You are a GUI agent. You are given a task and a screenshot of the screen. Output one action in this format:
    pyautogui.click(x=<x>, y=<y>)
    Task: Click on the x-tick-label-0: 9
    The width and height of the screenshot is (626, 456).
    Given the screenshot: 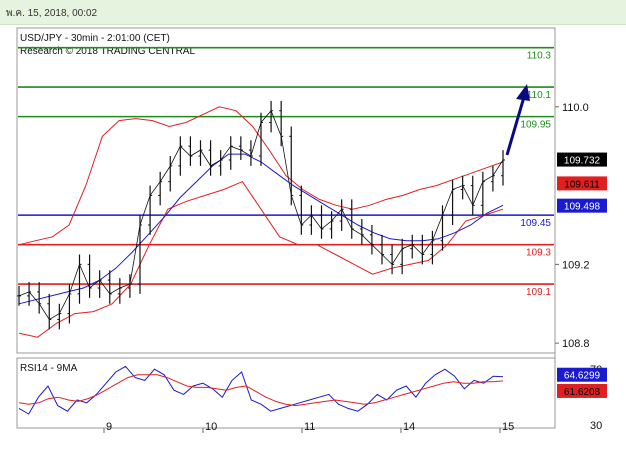 What is the action you would take?
    pyautogui.click(x=109, y=427)
    